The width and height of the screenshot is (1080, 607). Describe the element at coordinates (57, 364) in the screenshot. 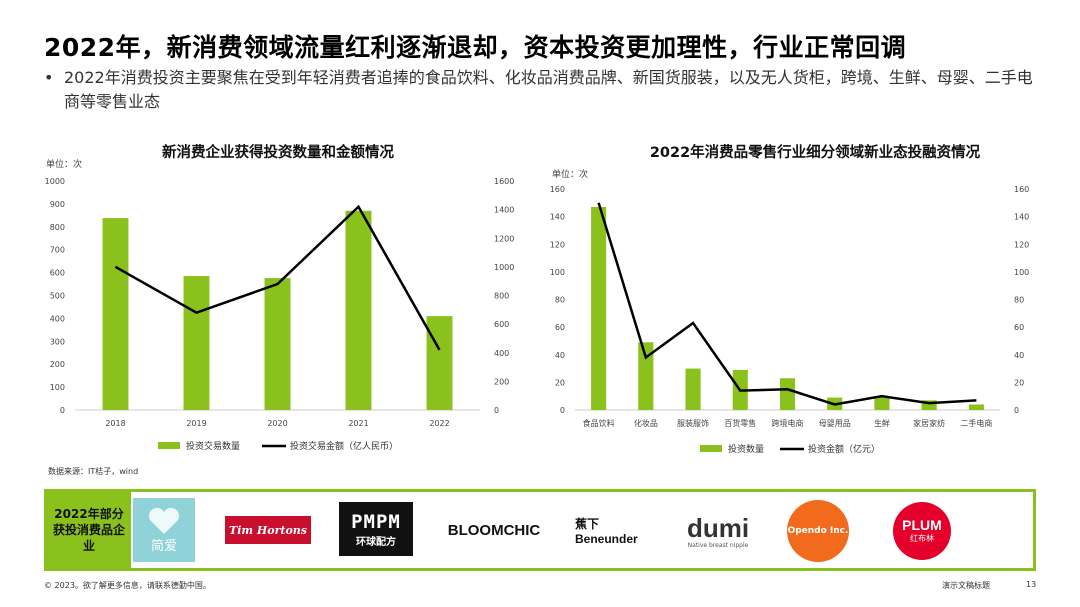

I see `y-left-tick-label: 200` at that location.